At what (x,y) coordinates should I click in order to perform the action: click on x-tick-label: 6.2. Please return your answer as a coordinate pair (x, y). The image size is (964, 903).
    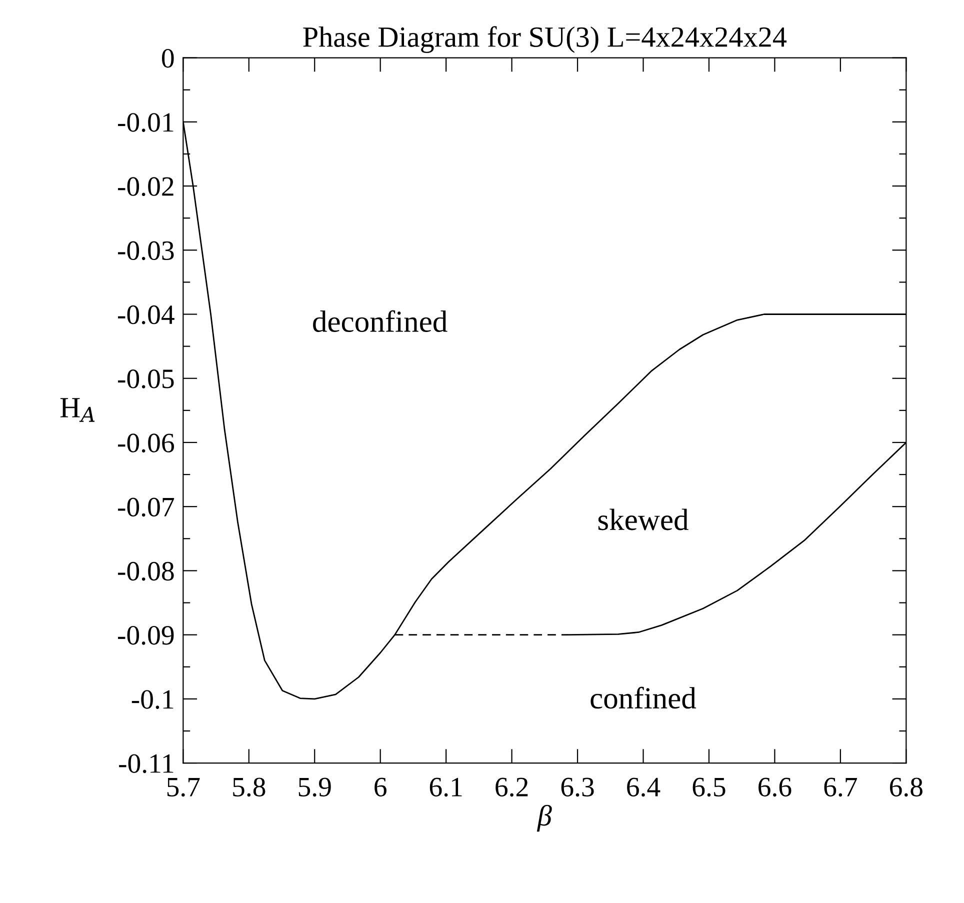
    Looking at the image, I should click on (512, 787).